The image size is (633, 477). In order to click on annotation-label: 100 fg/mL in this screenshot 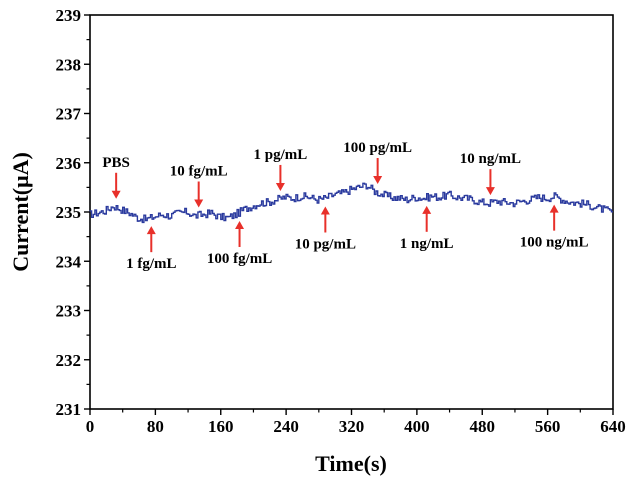, I will do `click(239, 259)`.